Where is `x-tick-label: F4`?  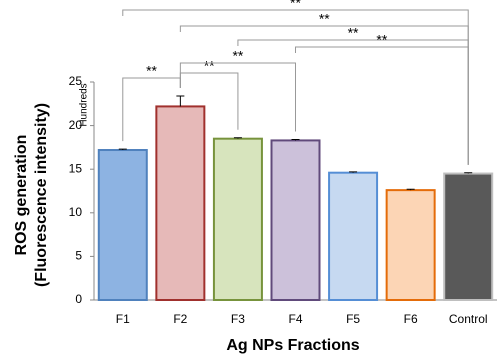
x-tick-label: F4 is located at coordinates (295, 319).